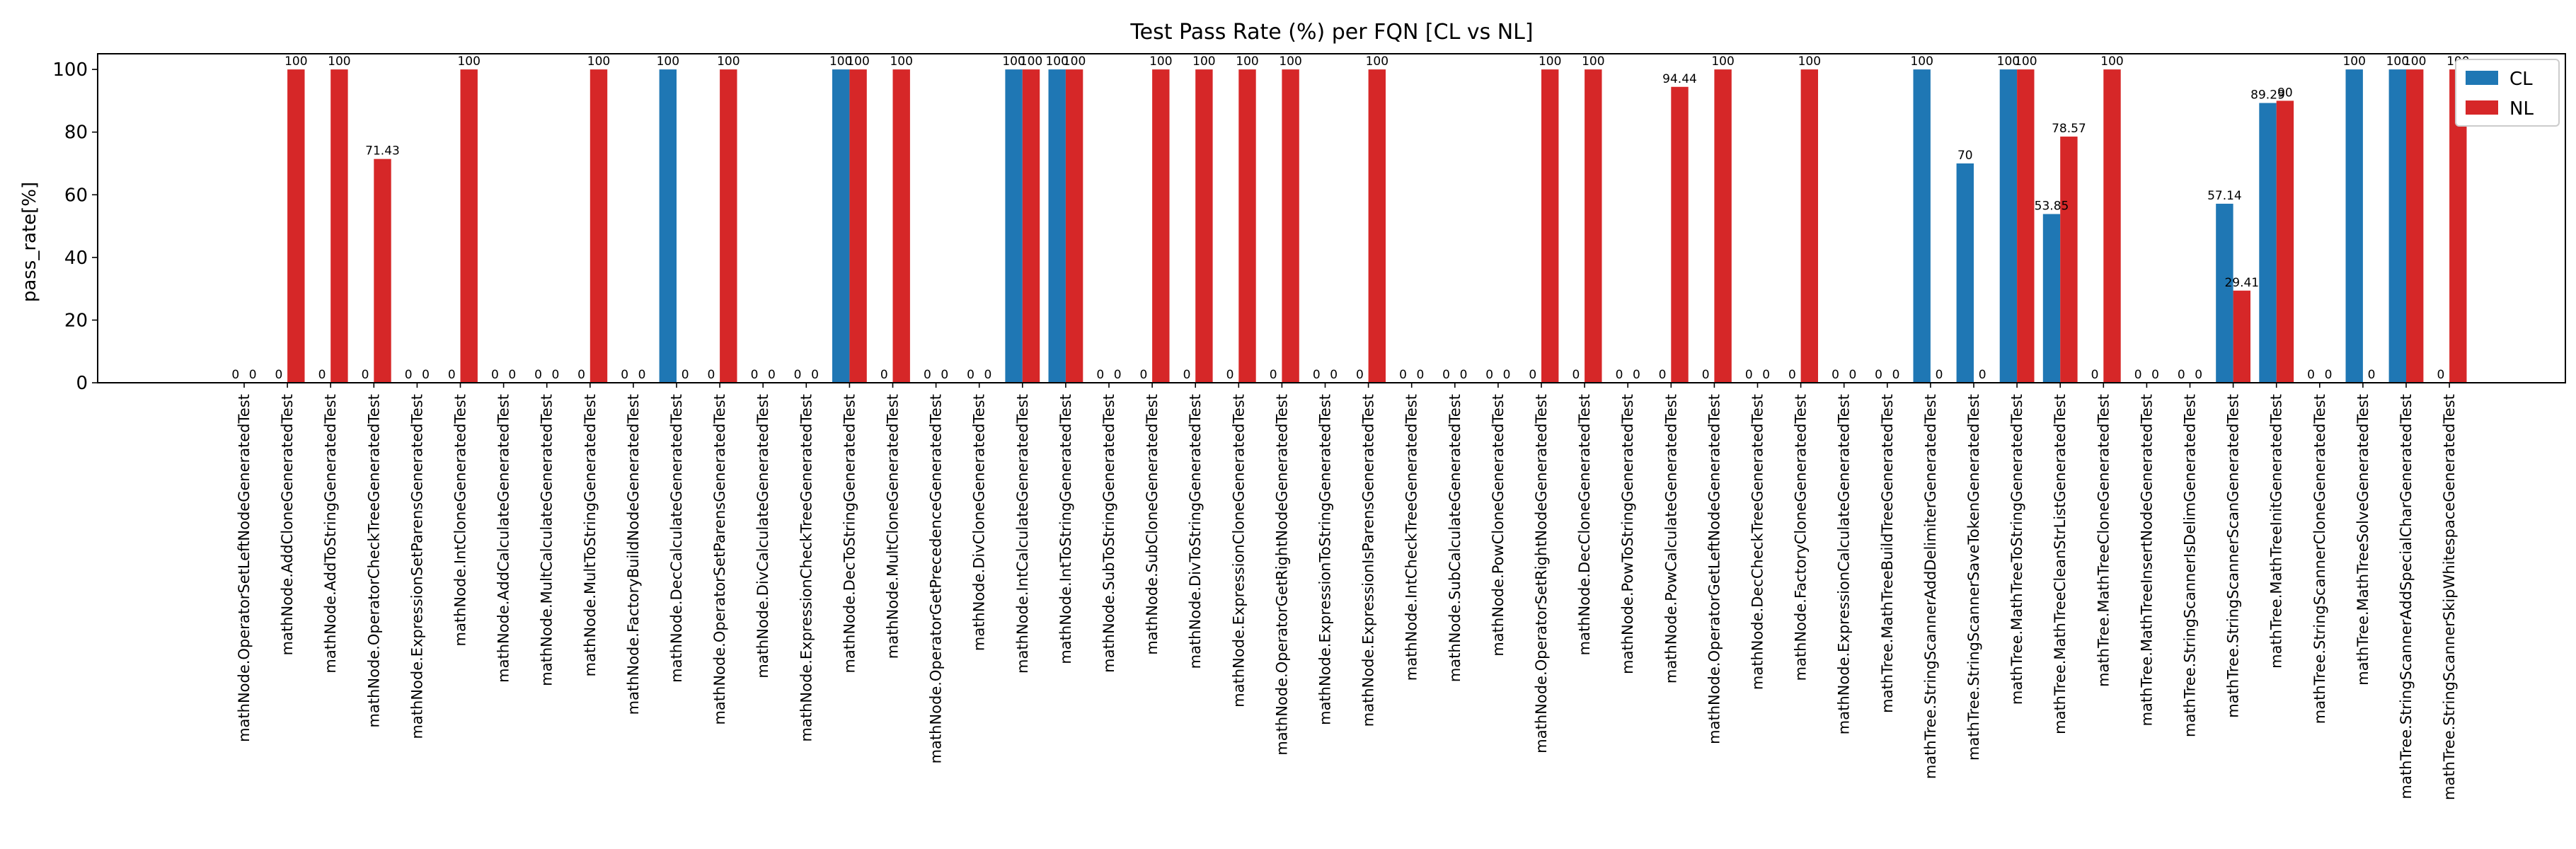 This screenshot has width=2576, height=849. What do you see at coordinates (373, 560) in the screenshot?
I see `x-tick-label: mathNode.OperatorCheckTreeGeneratedTest` at bounding box center [373, 560].